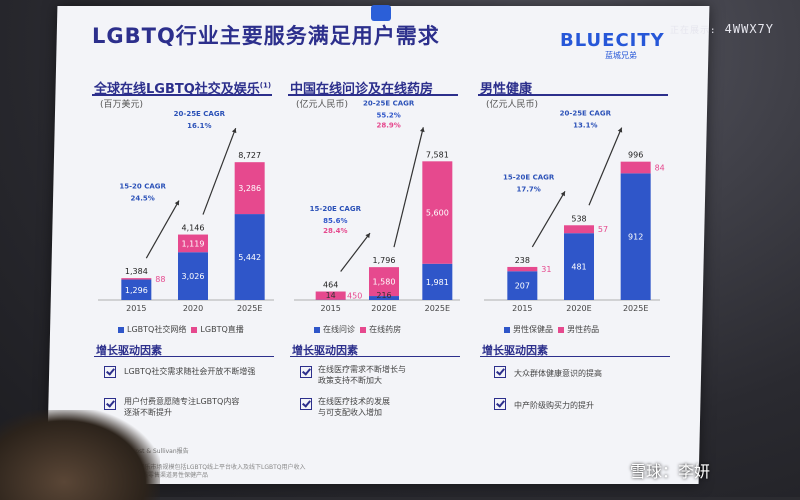 The width and height of the screenshot is (800, 500). What do you see at coordinates (635, 155) in the screenshot?
I see `bar-total-label: 996` at bounding box center [635, 155].